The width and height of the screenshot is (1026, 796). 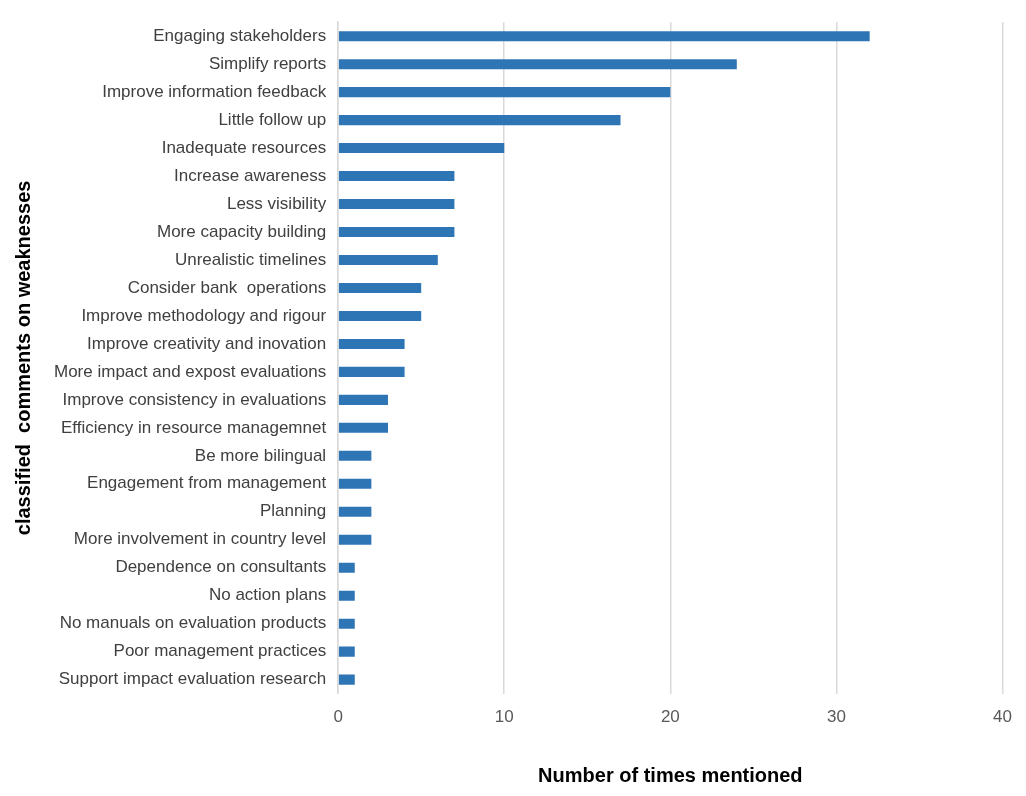 I want to click on y-tick-label: Improve consistency in evaluations, so click(x=194, y=399).